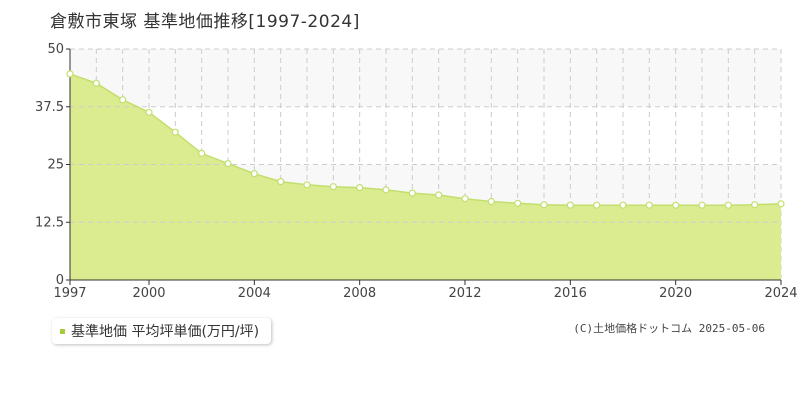  Describe the element at coordinates (254, 293) in the screenshot. I see `x-tick-label: 2004` at that location.